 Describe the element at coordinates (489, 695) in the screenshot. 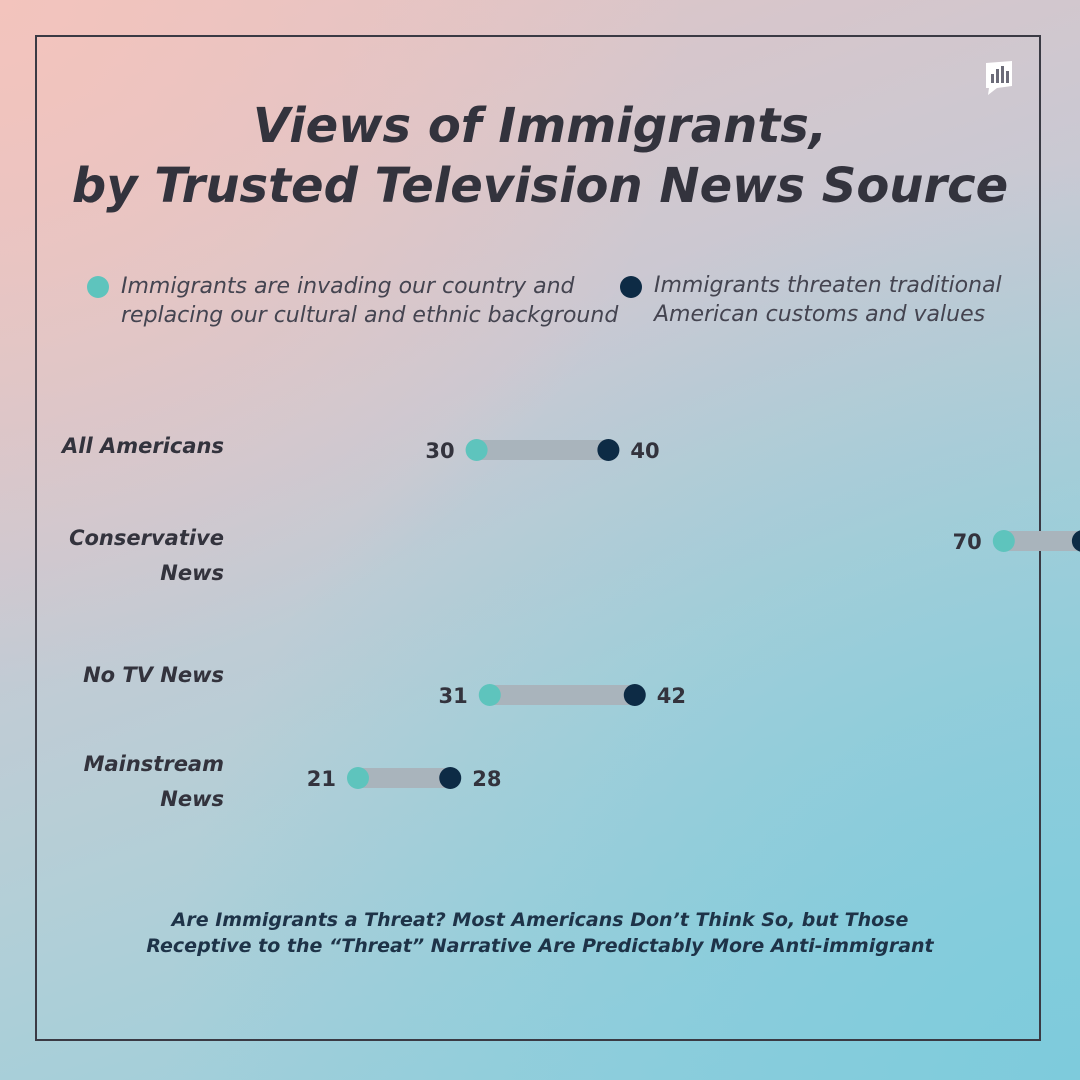

I see `point-invading-no-tv-news` at that location.